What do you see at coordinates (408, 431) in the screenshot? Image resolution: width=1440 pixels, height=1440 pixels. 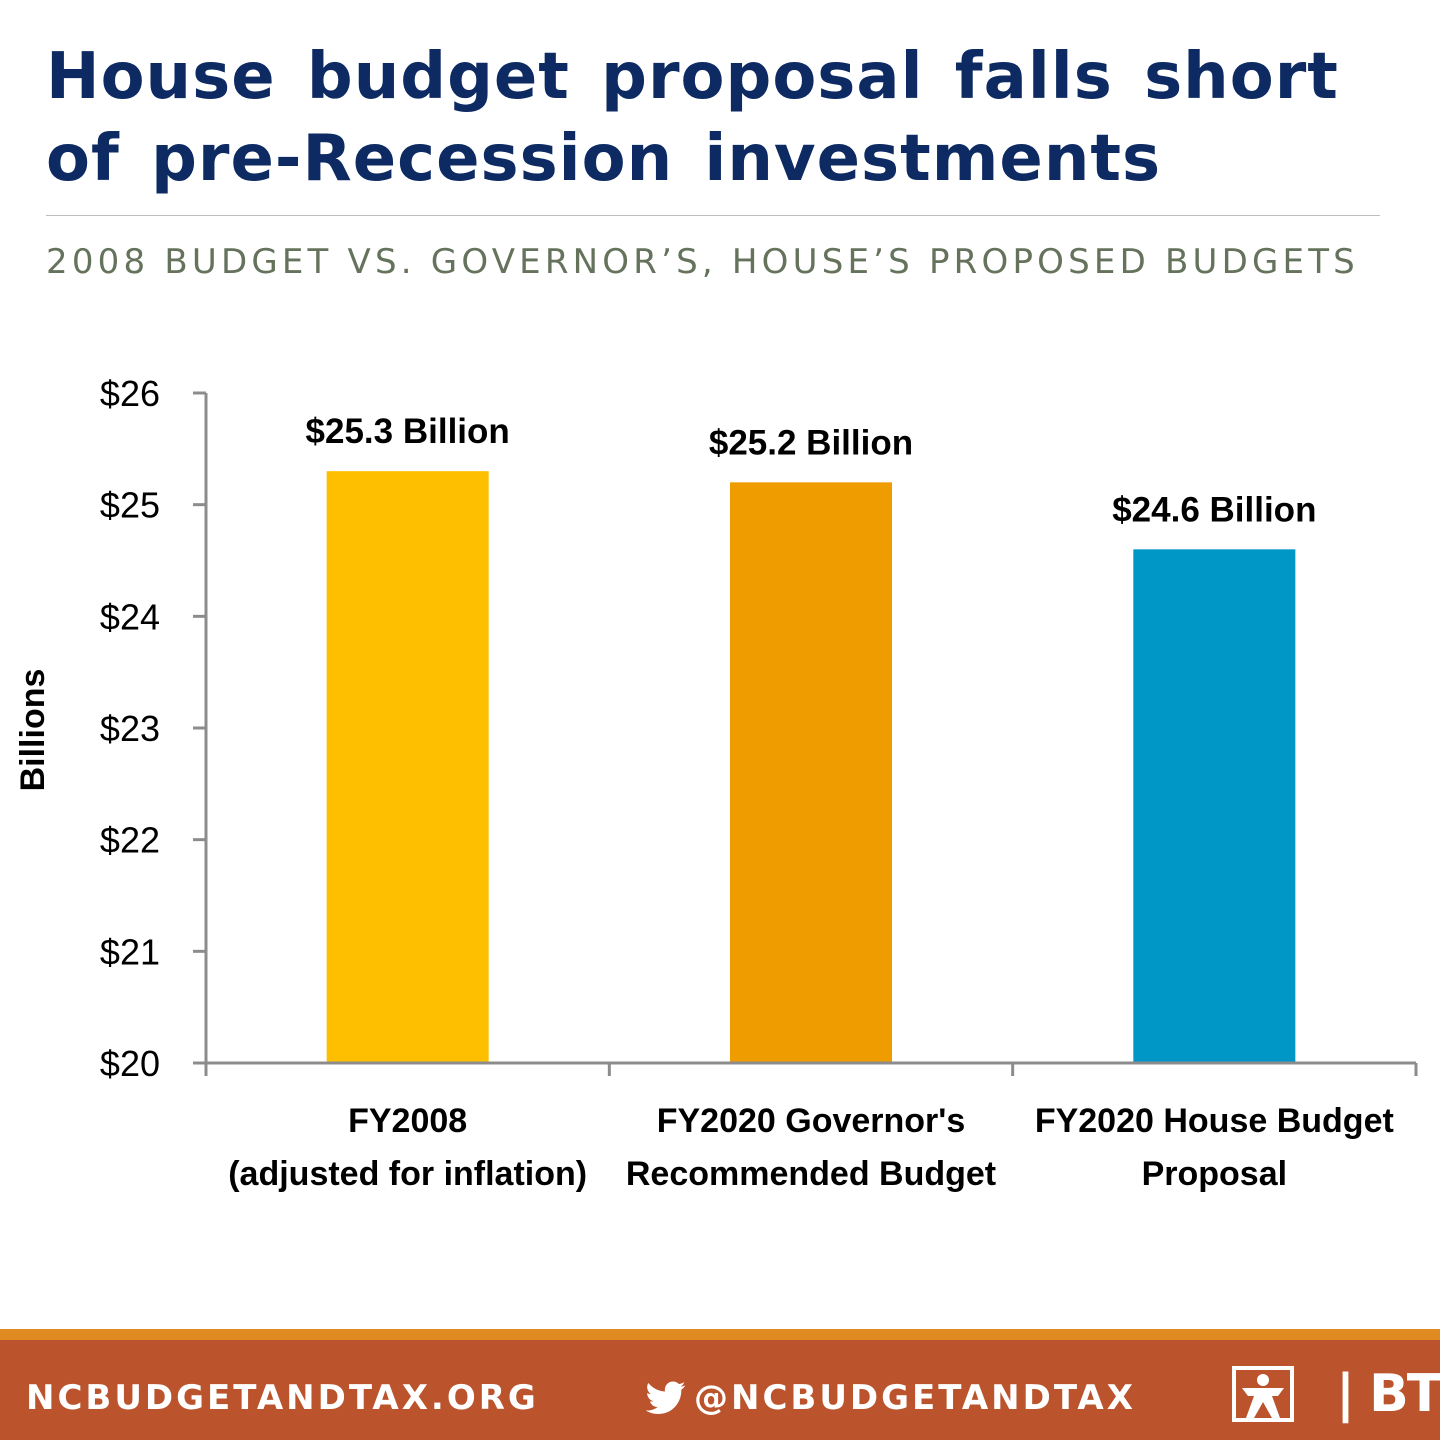 I see `data-label: $25.3 Billion` at bounding box center [408, 431].